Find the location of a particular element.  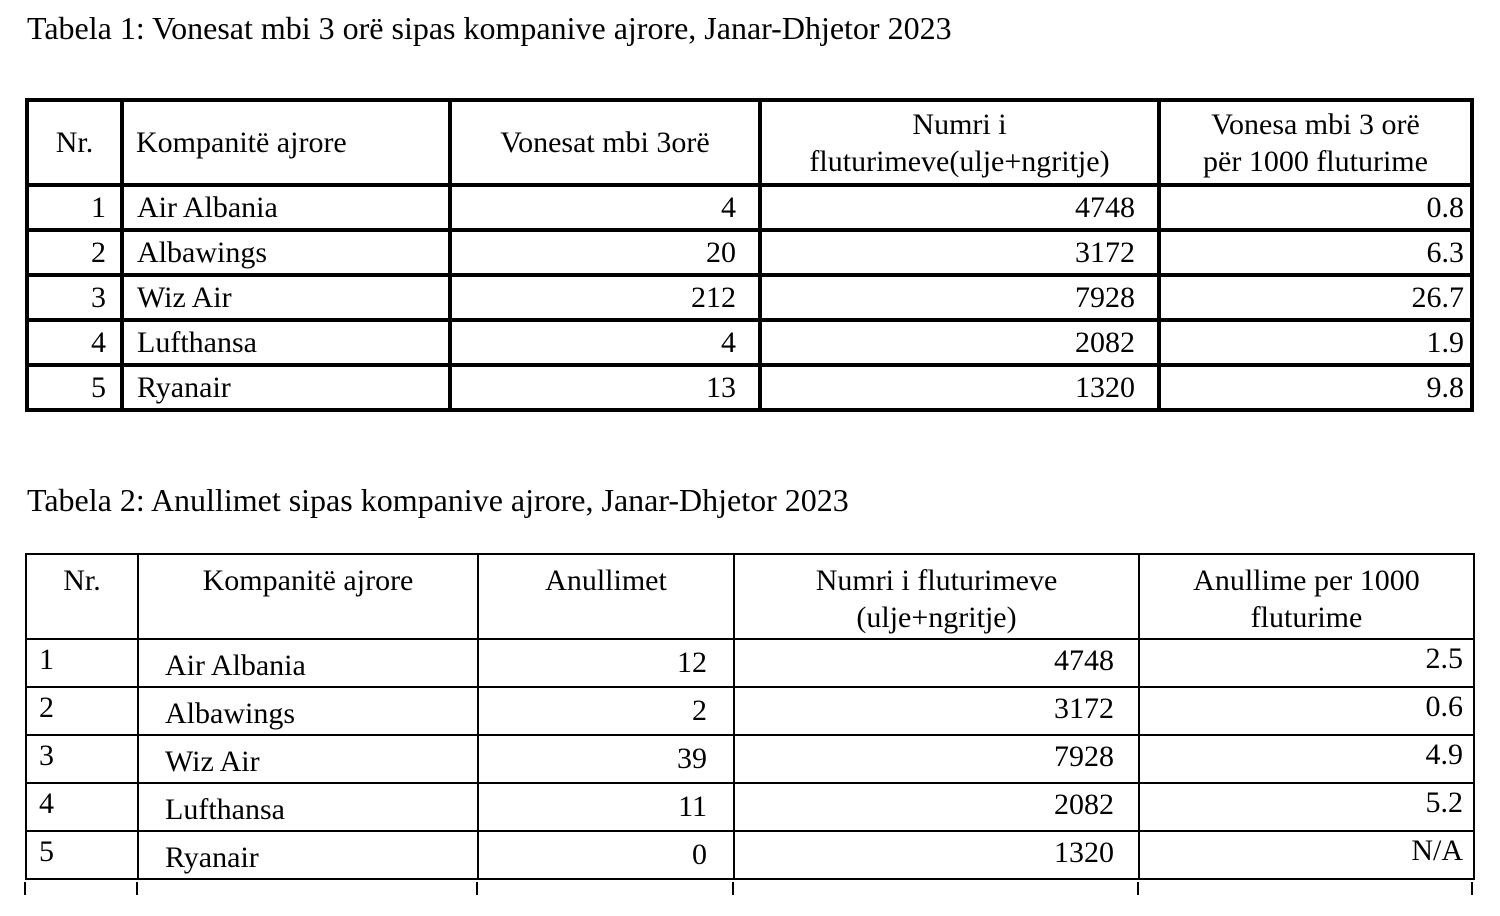

header-line: Vonesat mbi 3orë is located at coordinates (605, 142).